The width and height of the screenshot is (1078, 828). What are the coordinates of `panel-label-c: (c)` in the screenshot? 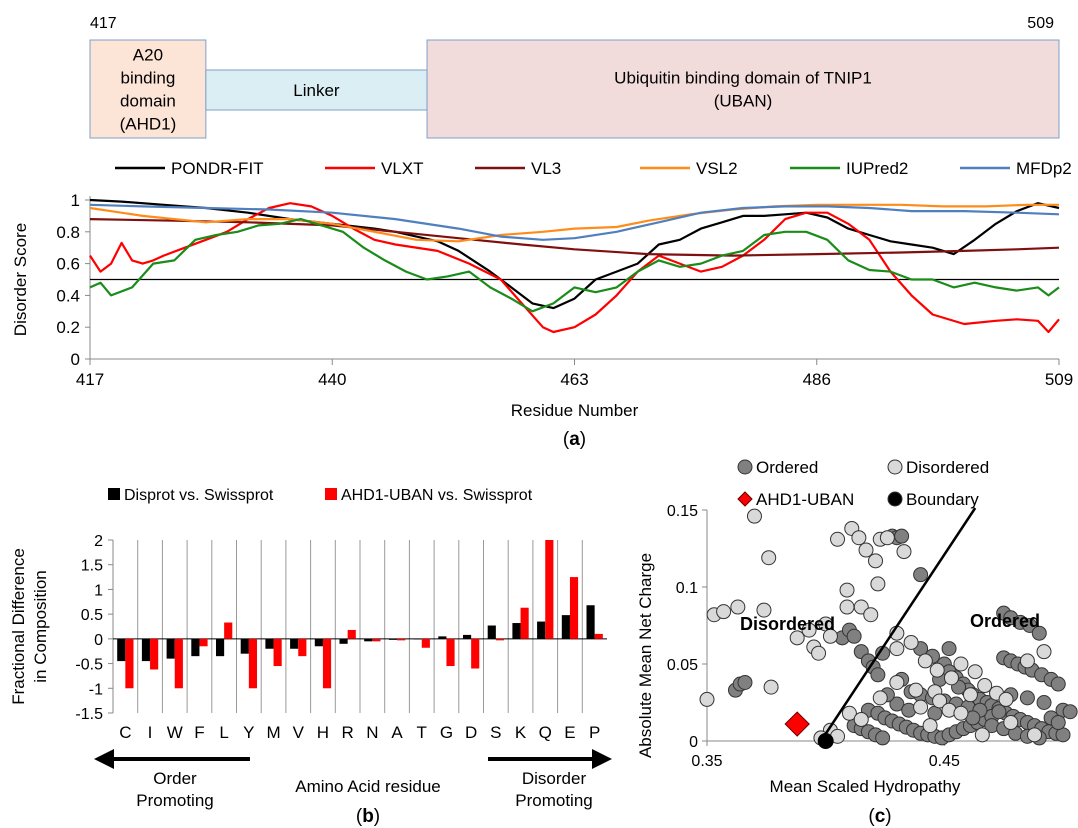 It's located at (879, 816).